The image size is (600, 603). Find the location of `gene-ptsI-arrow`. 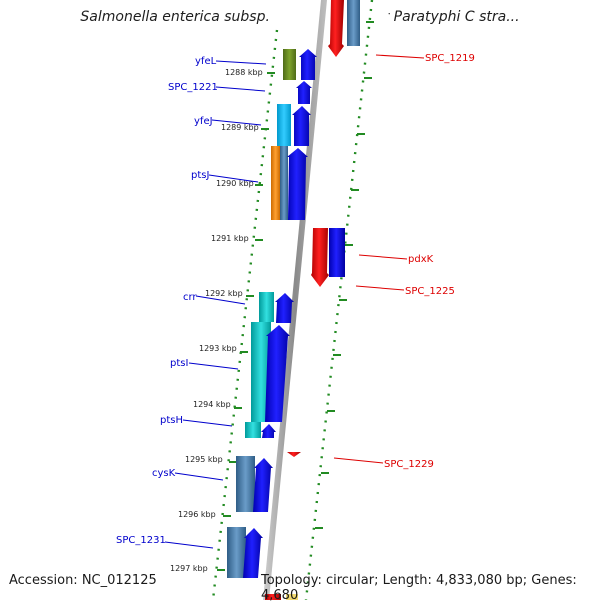

gene-ptsI-arrow is located at coordinates (277, 373).